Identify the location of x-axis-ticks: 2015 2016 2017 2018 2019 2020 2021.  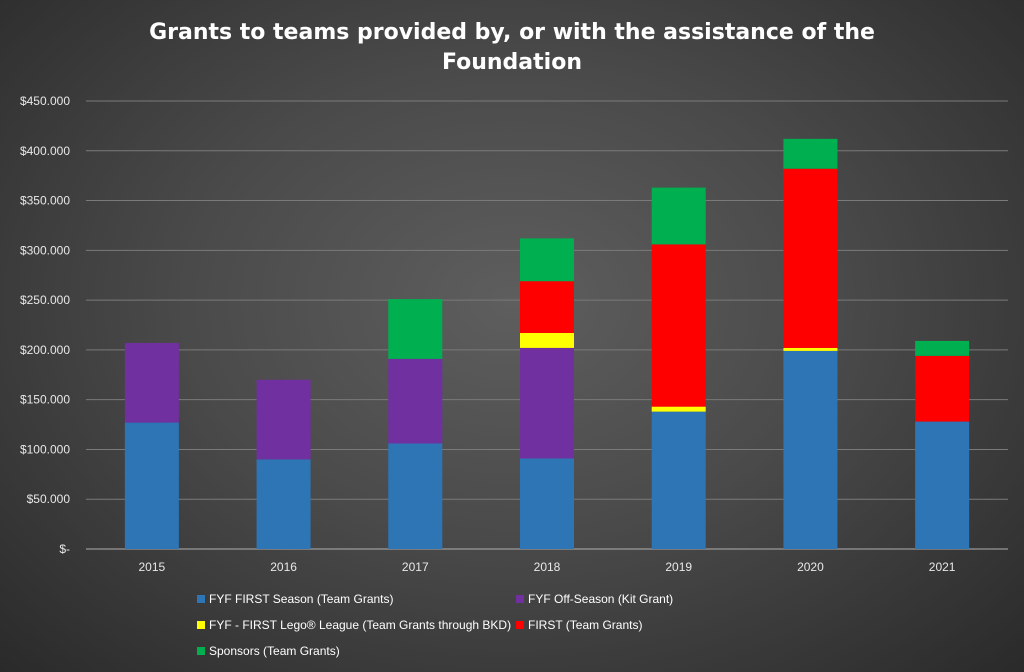
(547, 567).